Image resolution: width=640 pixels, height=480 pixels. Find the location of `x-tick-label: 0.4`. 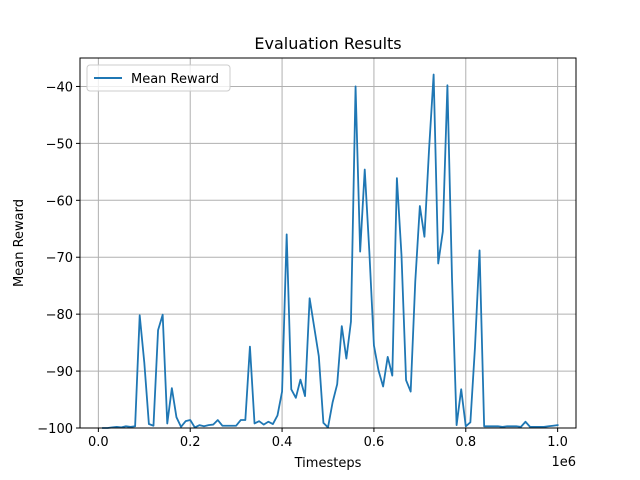

x-tick-label: 0.4 is located at coordinates (282, 442).